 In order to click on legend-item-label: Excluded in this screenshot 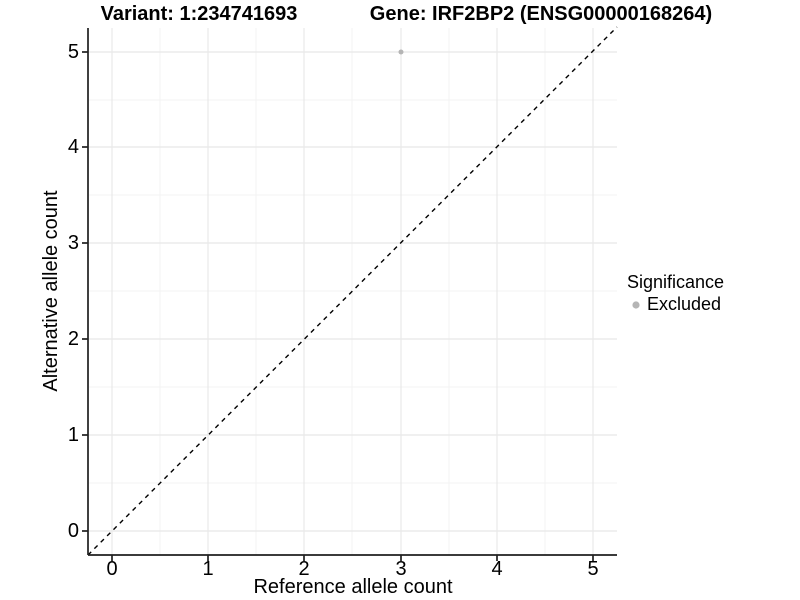, I will do `click(684, 304)`.